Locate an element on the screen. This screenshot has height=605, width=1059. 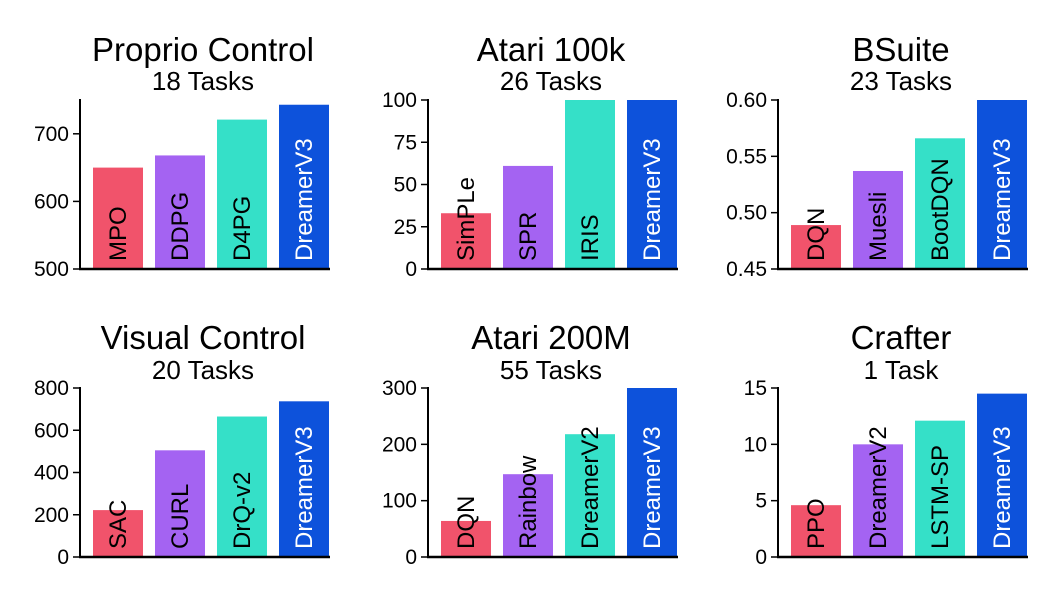
chart-title: Atari 100k is located at coordinates (551, 49).